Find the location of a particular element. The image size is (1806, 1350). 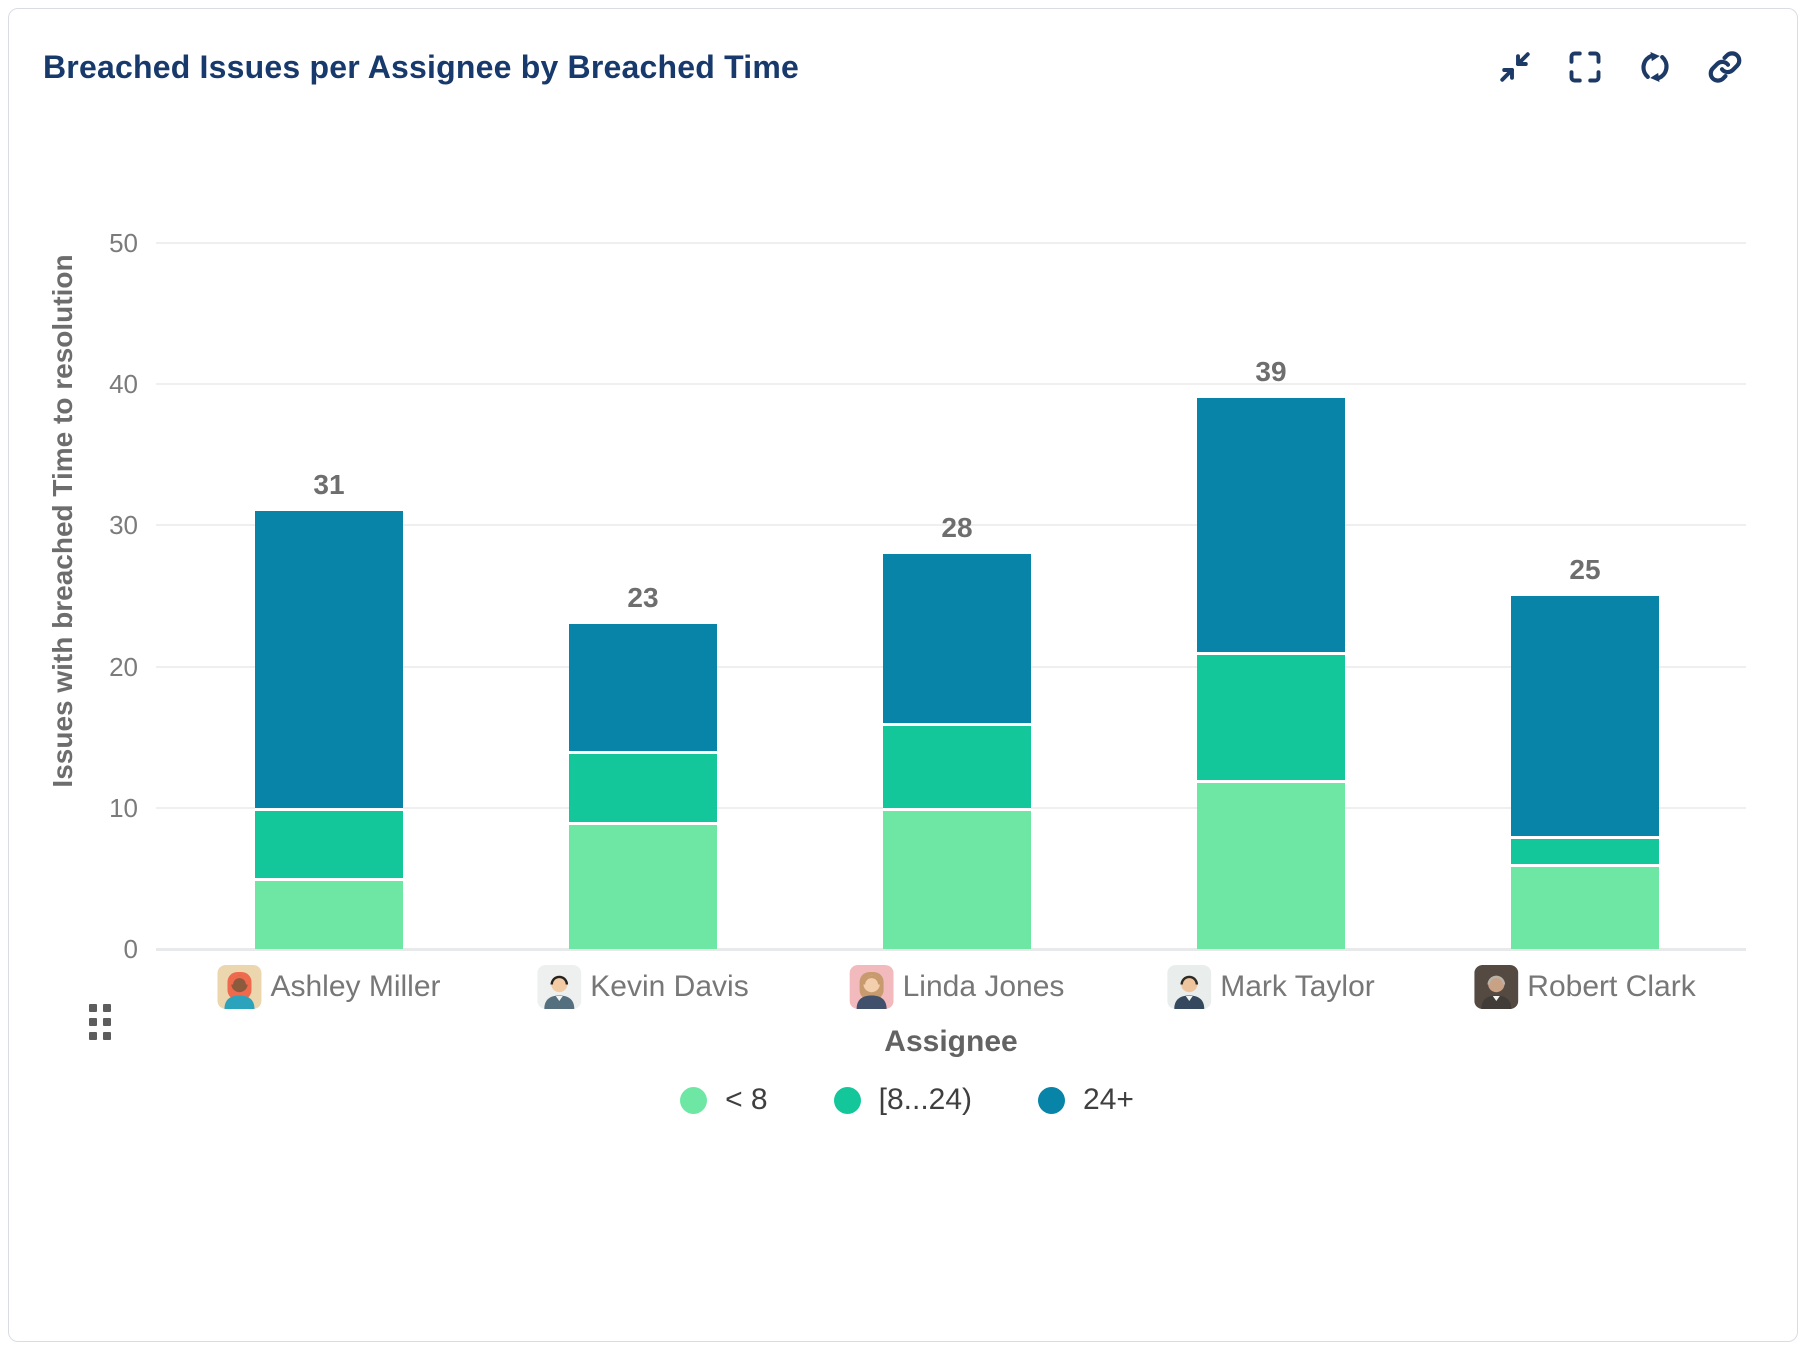

legend-label: [8...24) is located at coordinates (925, 1099).